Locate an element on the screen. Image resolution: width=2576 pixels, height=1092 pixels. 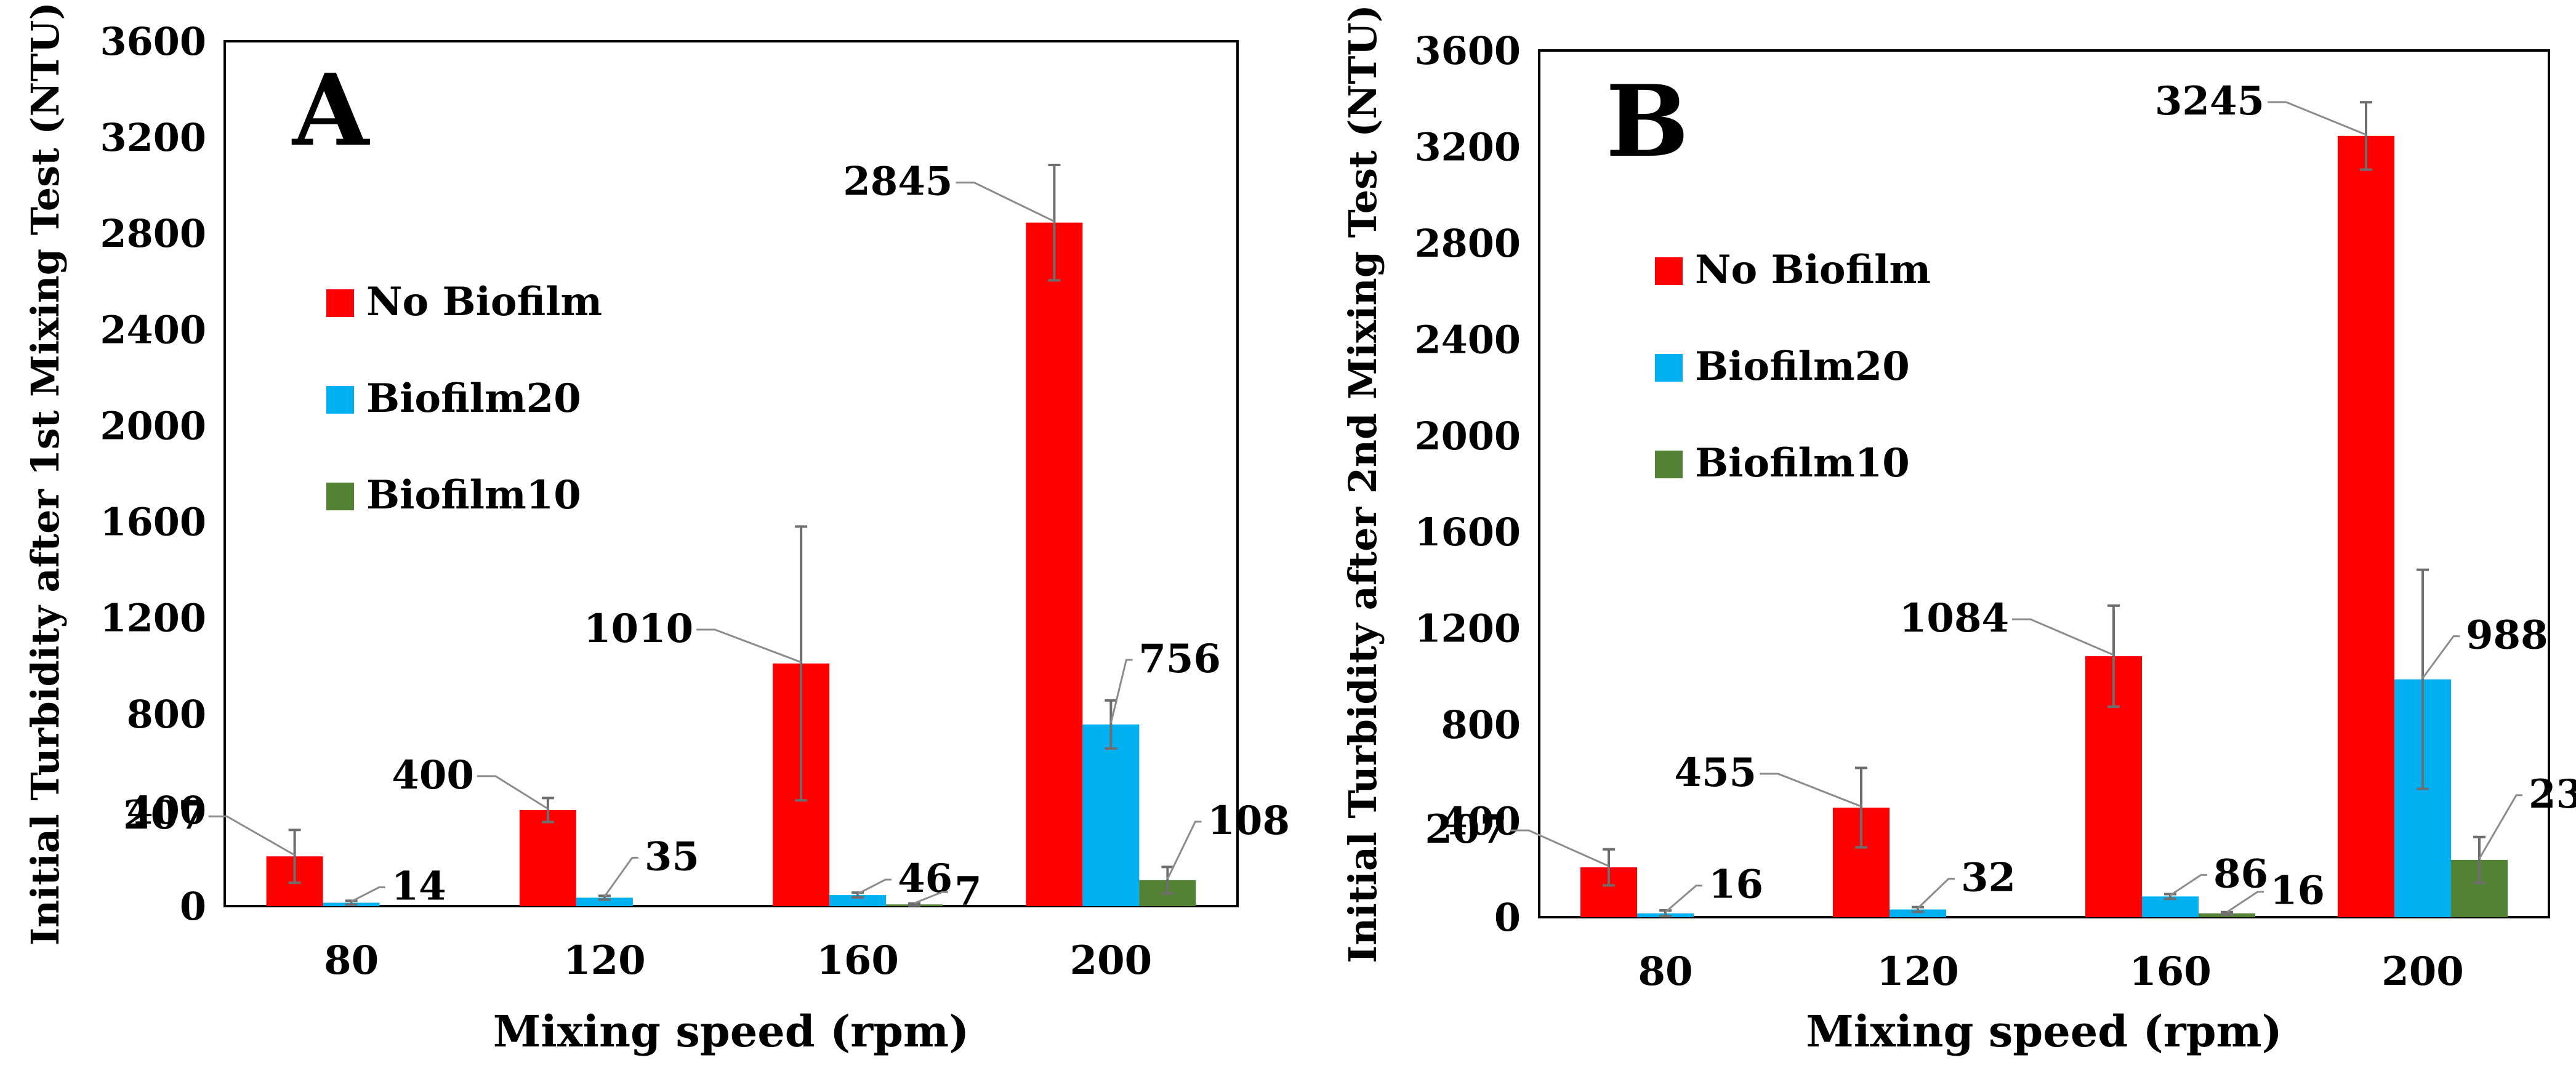
data-label: 1084 is located at coordinates (1954, 618).